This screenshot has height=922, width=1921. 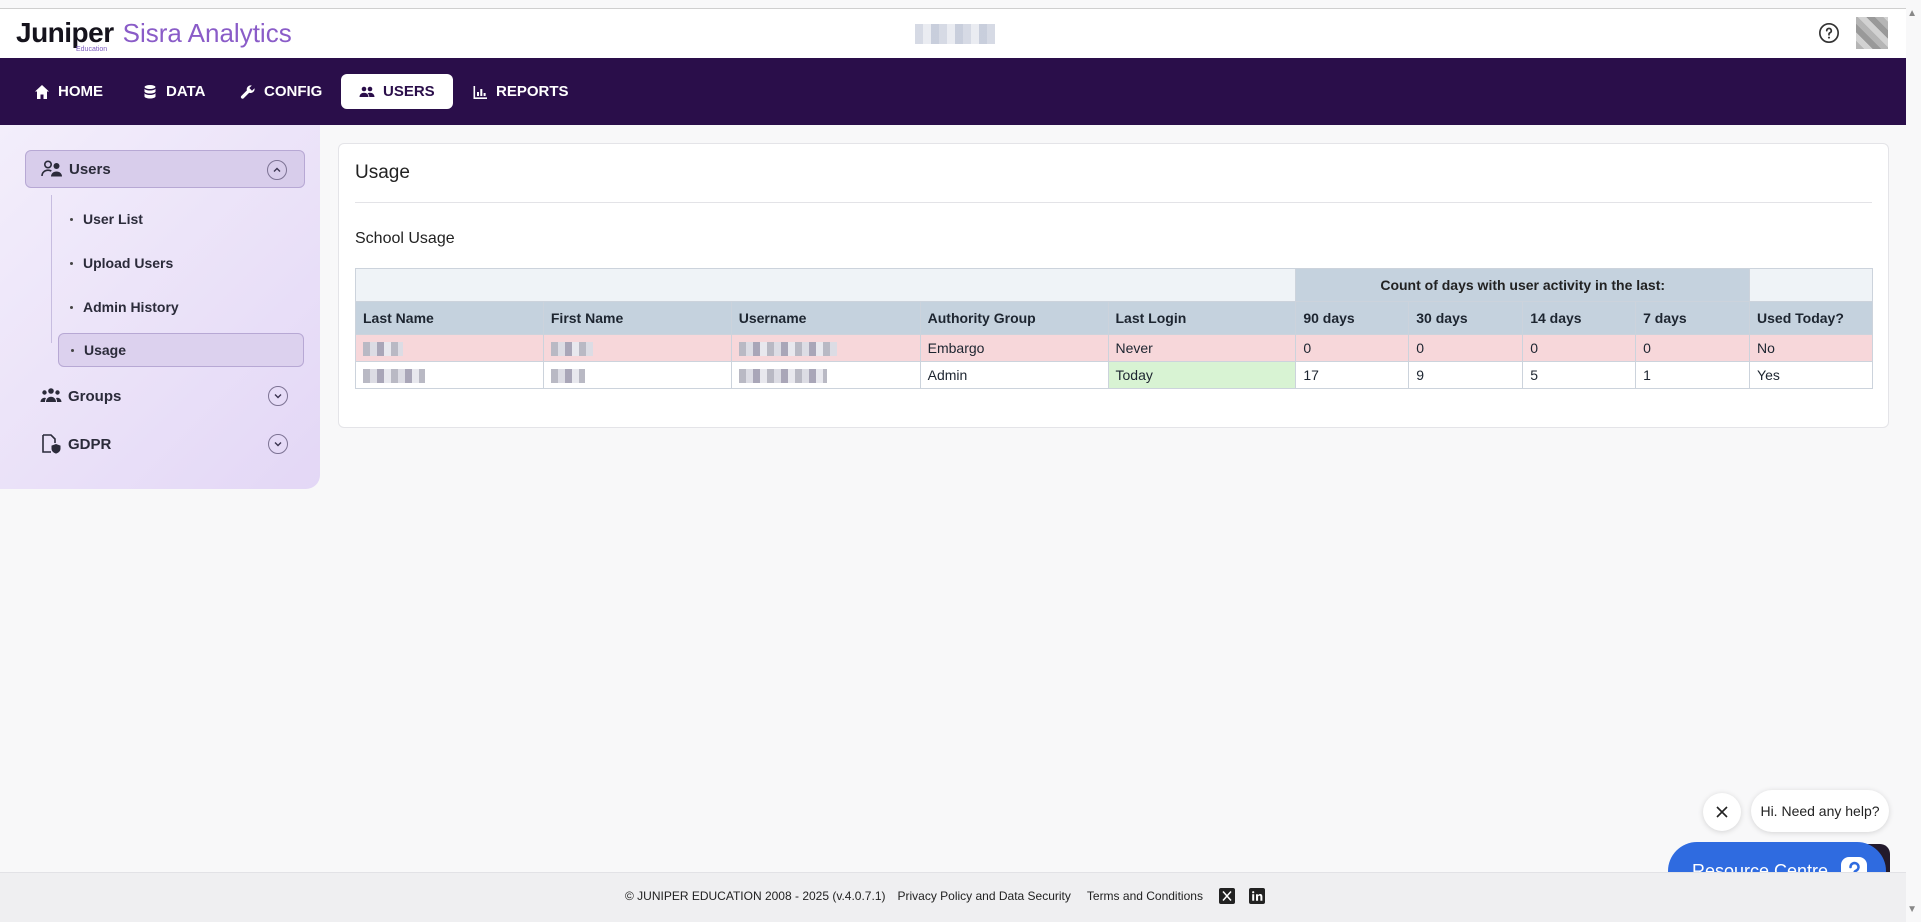 I want to click on days-7-cell: 1, so click(x=1693, y=375).